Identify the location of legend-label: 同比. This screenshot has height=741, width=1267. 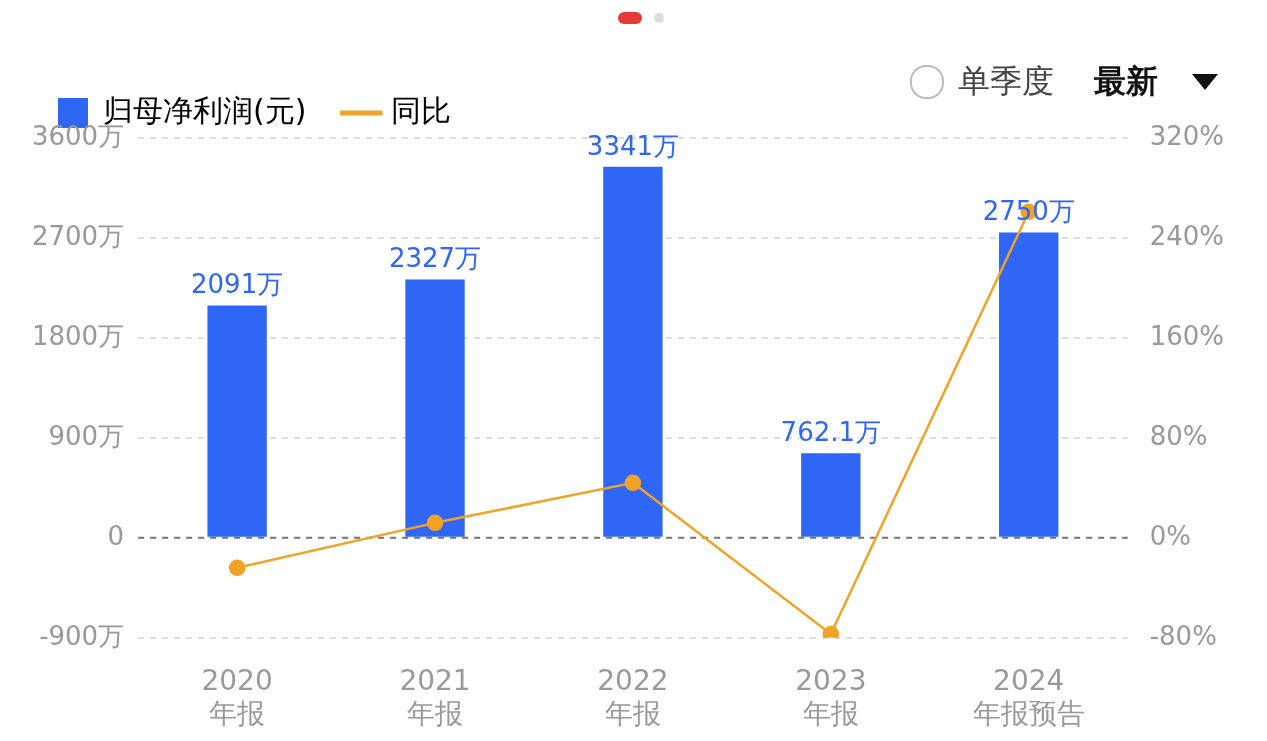
(421, 110).